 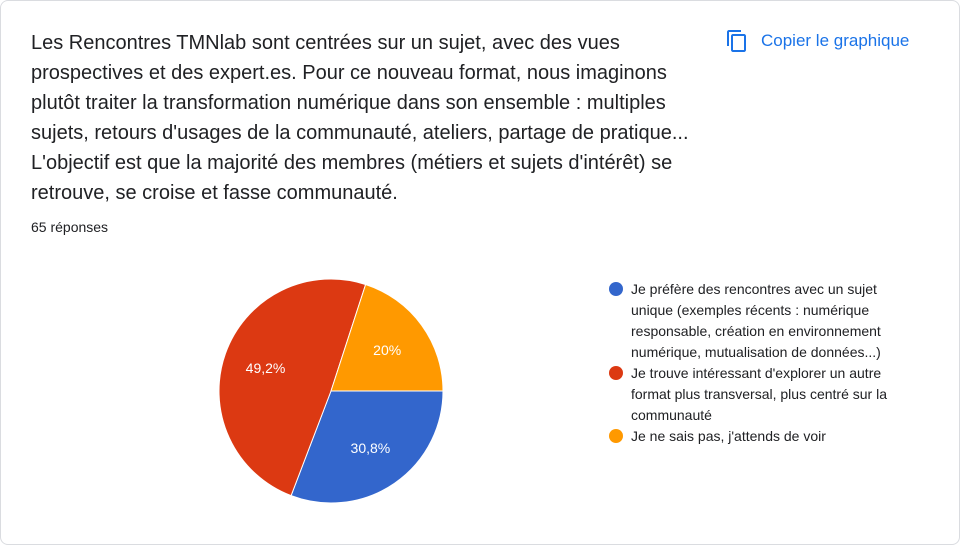 I want to click on copy-chart-label: Copier le graphique, so click(x=835, y=40).